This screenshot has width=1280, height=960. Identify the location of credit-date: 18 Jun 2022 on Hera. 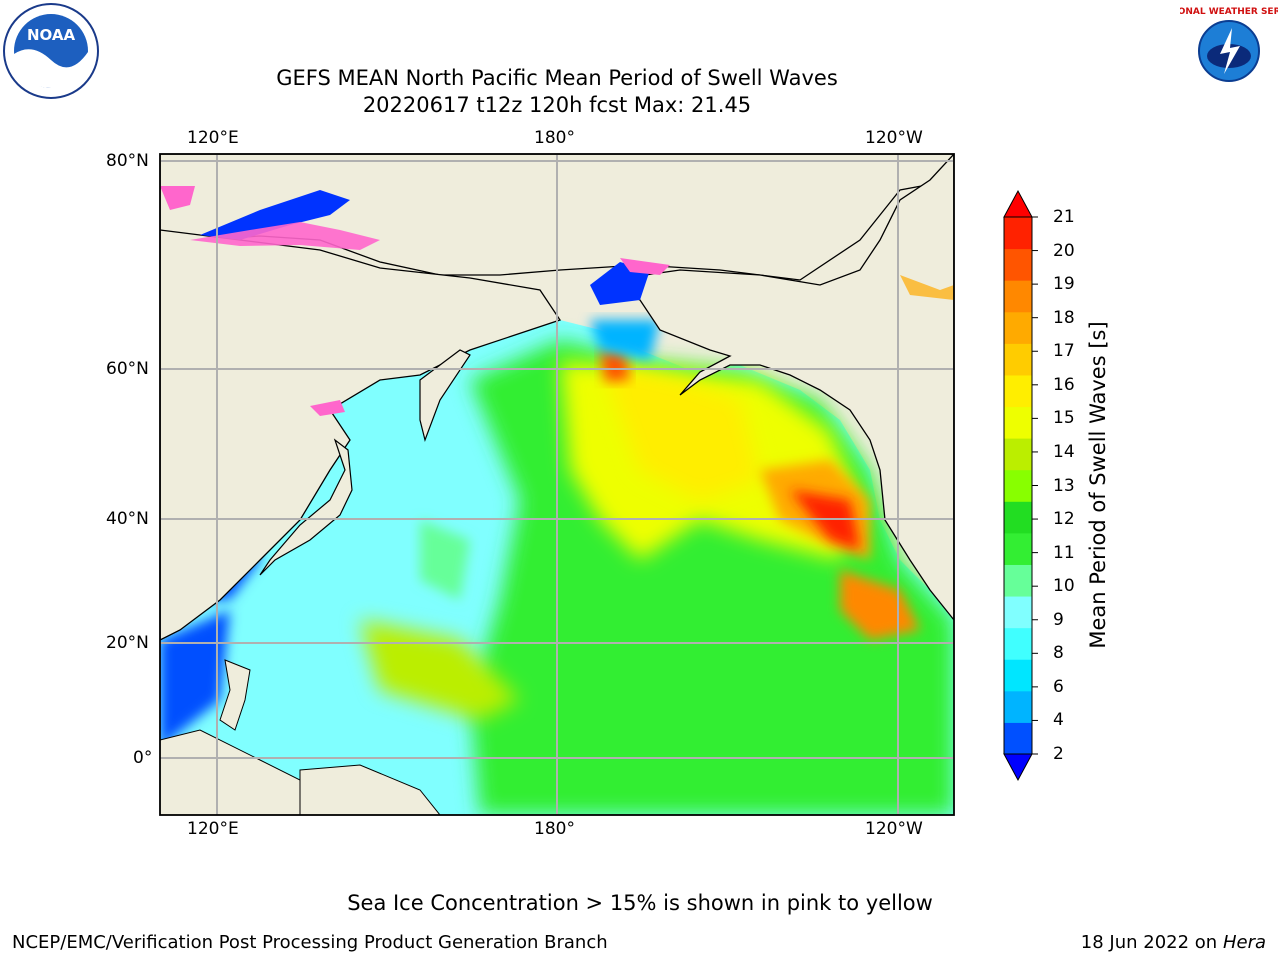
(1173, 942).